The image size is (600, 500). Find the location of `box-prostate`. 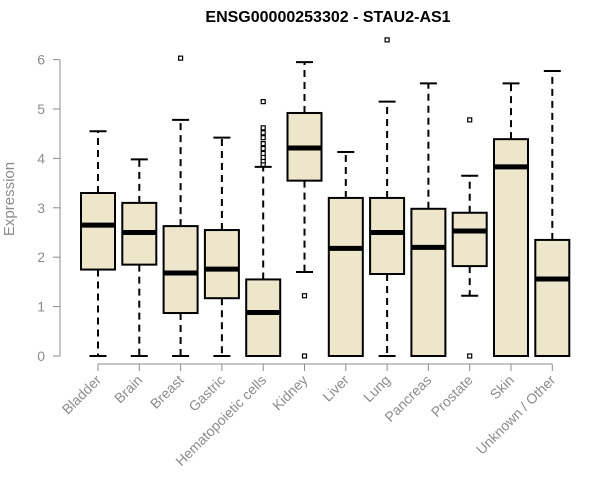

box-prostate is located at coordinates (469, 238).